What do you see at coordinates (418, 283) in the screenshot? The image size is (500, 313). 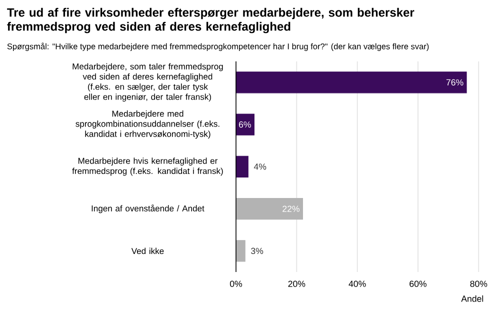 I see `x-tick-label: 60%` at bounding box center [418, 283].